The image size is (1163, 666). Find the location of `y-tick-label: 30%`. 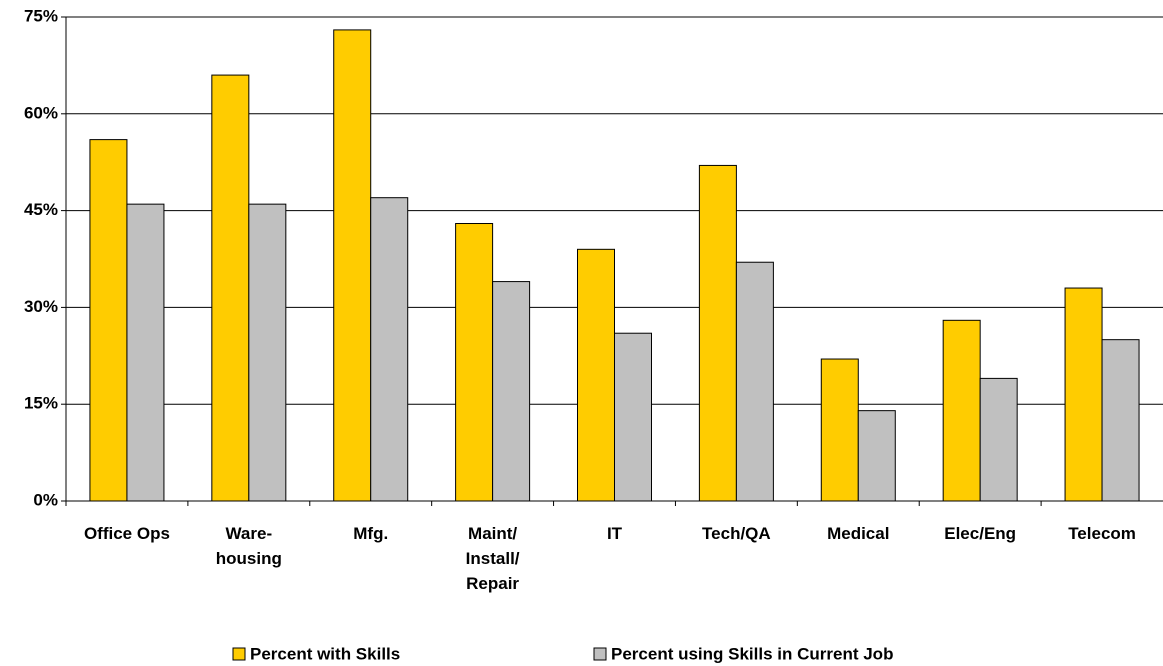

y-tick-label: 30% is located at coordinates (41, 306).